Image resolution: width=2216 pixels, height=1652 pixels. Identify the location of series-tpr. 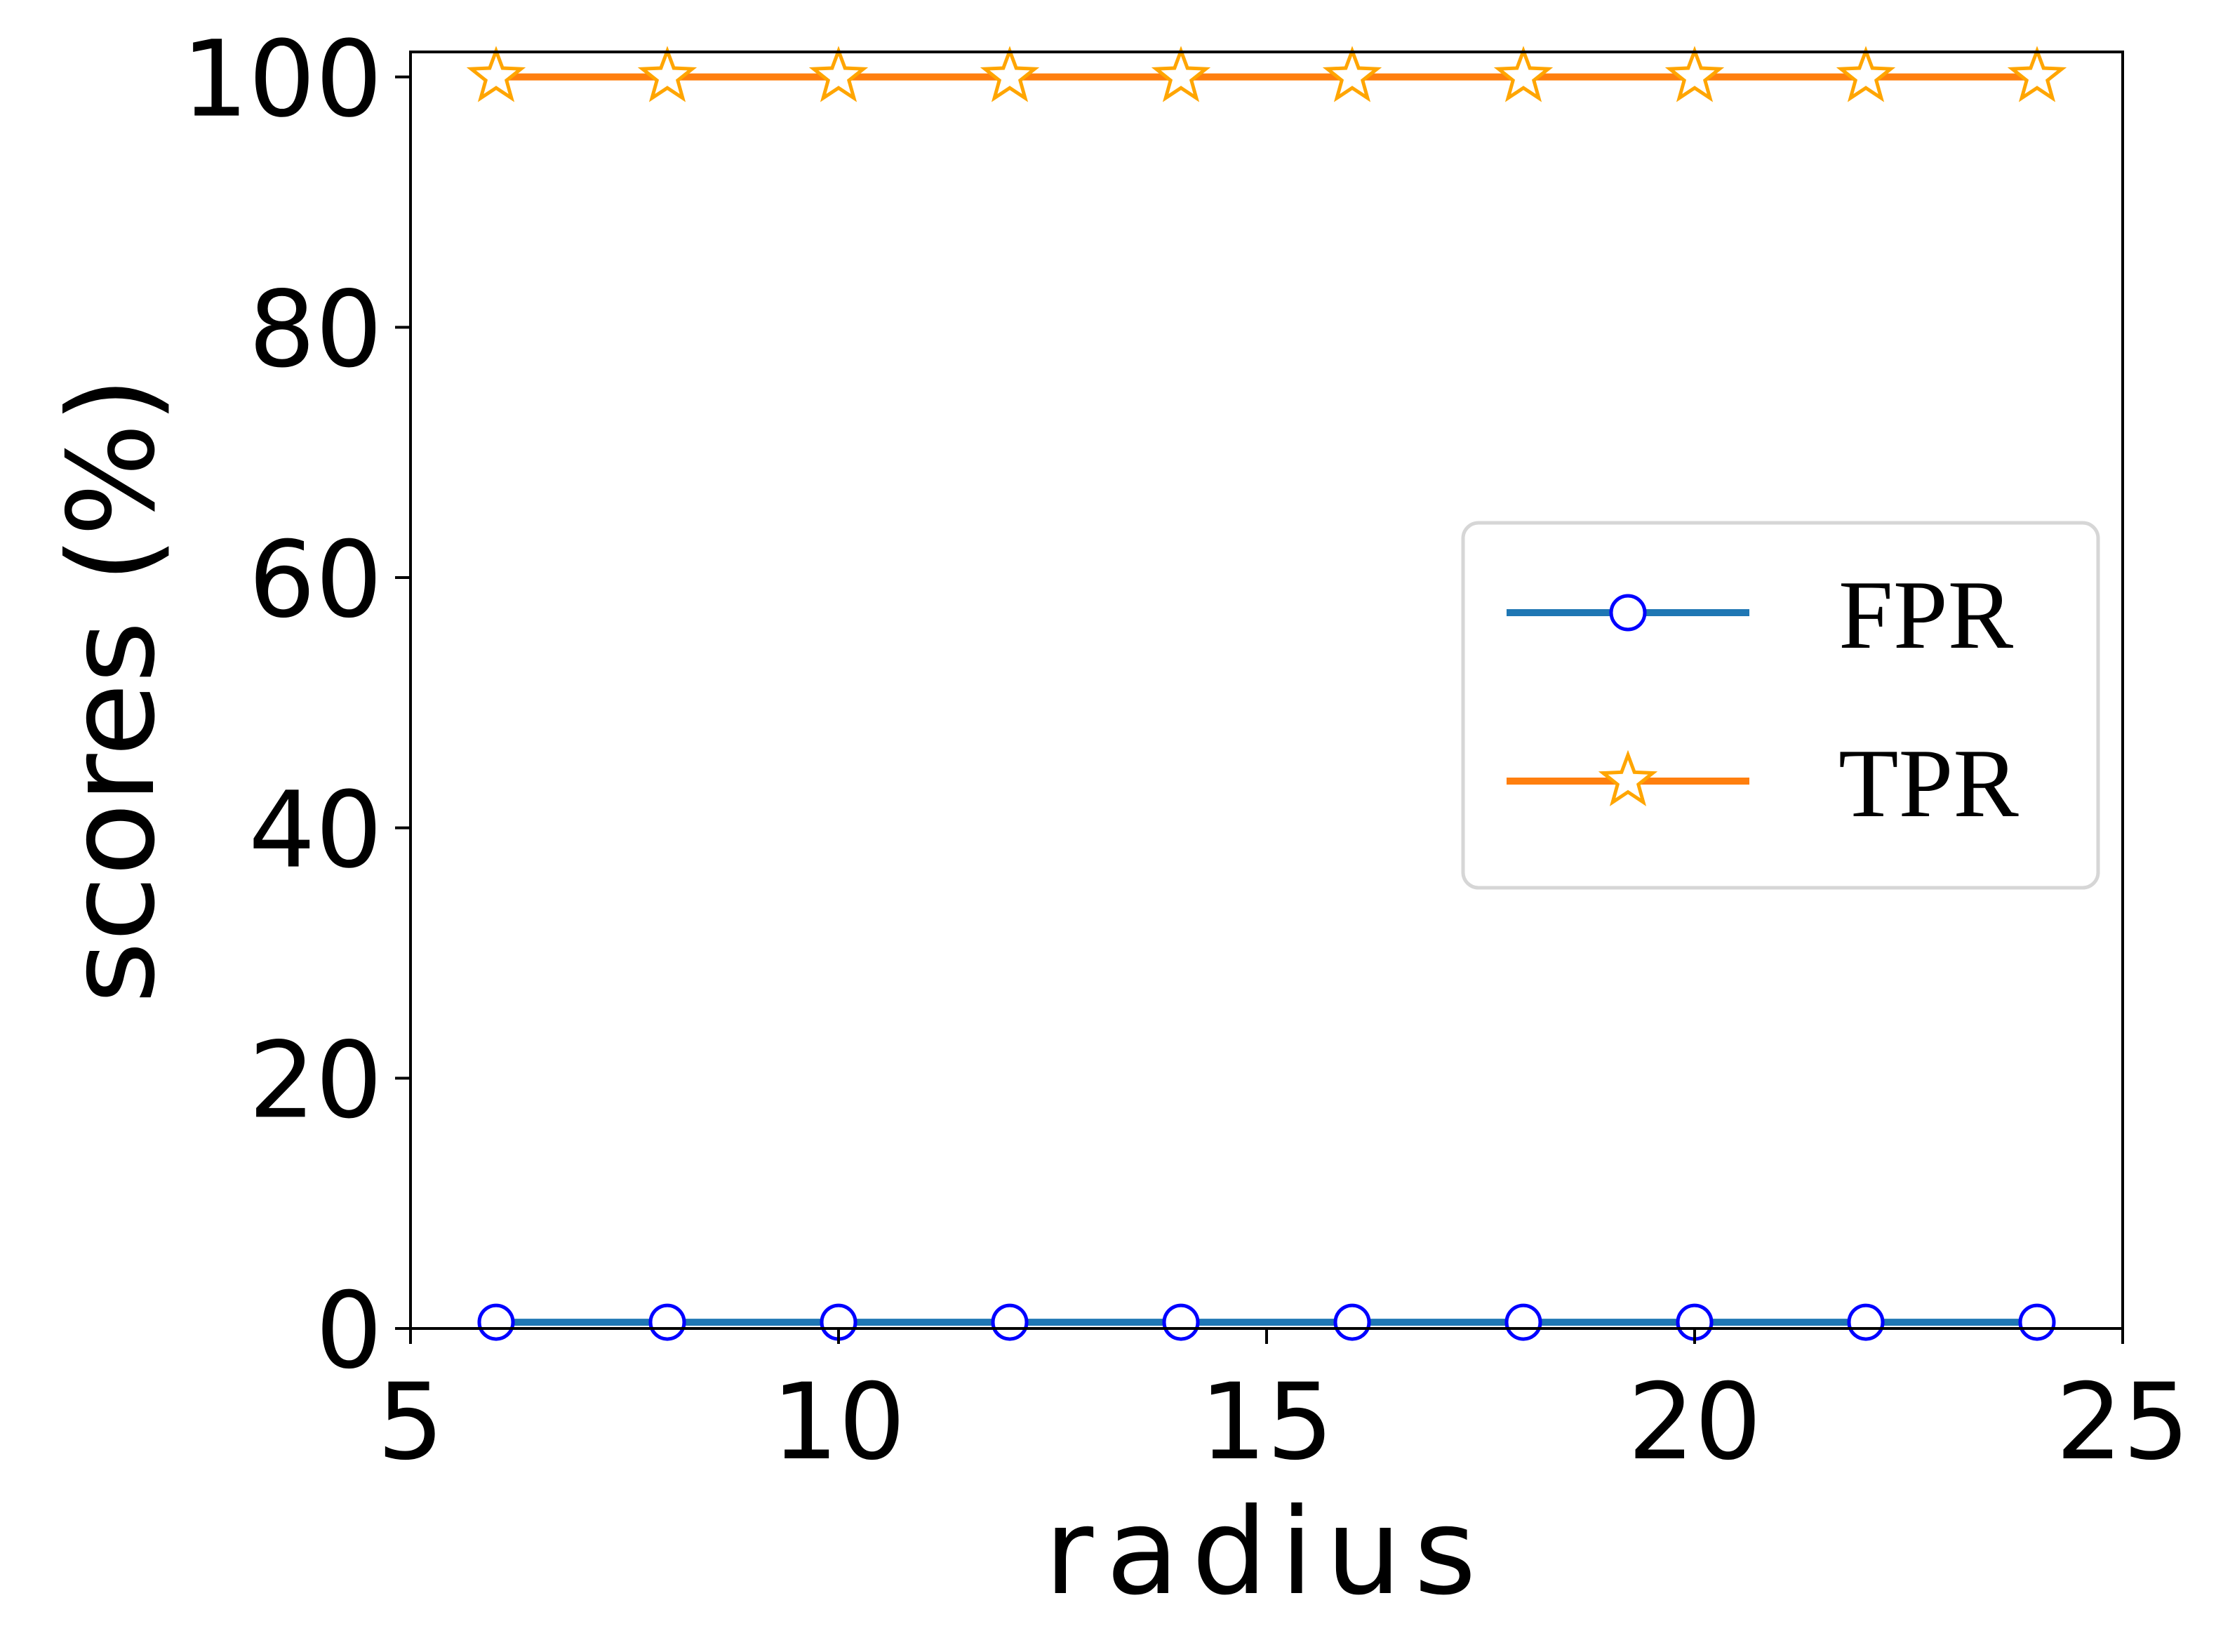
(1266, 74).